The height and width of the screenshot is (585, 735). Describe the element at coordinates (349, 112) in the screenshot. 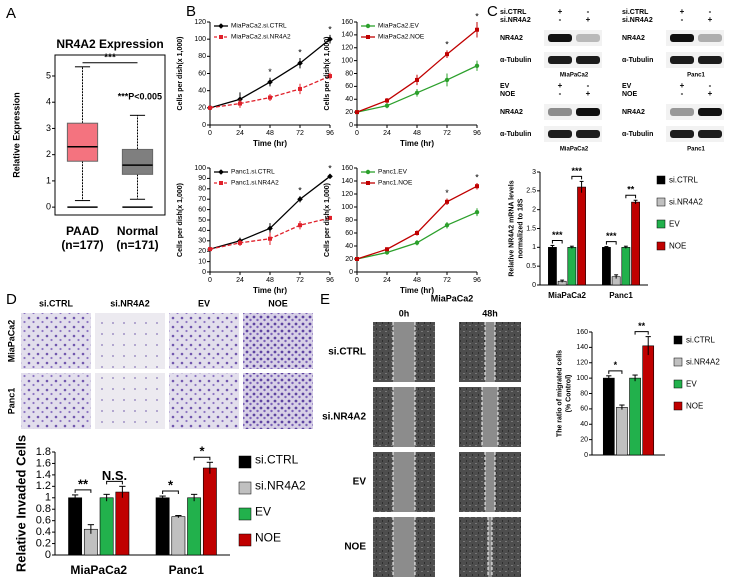

I see `y-tick-label: 20` at that location.